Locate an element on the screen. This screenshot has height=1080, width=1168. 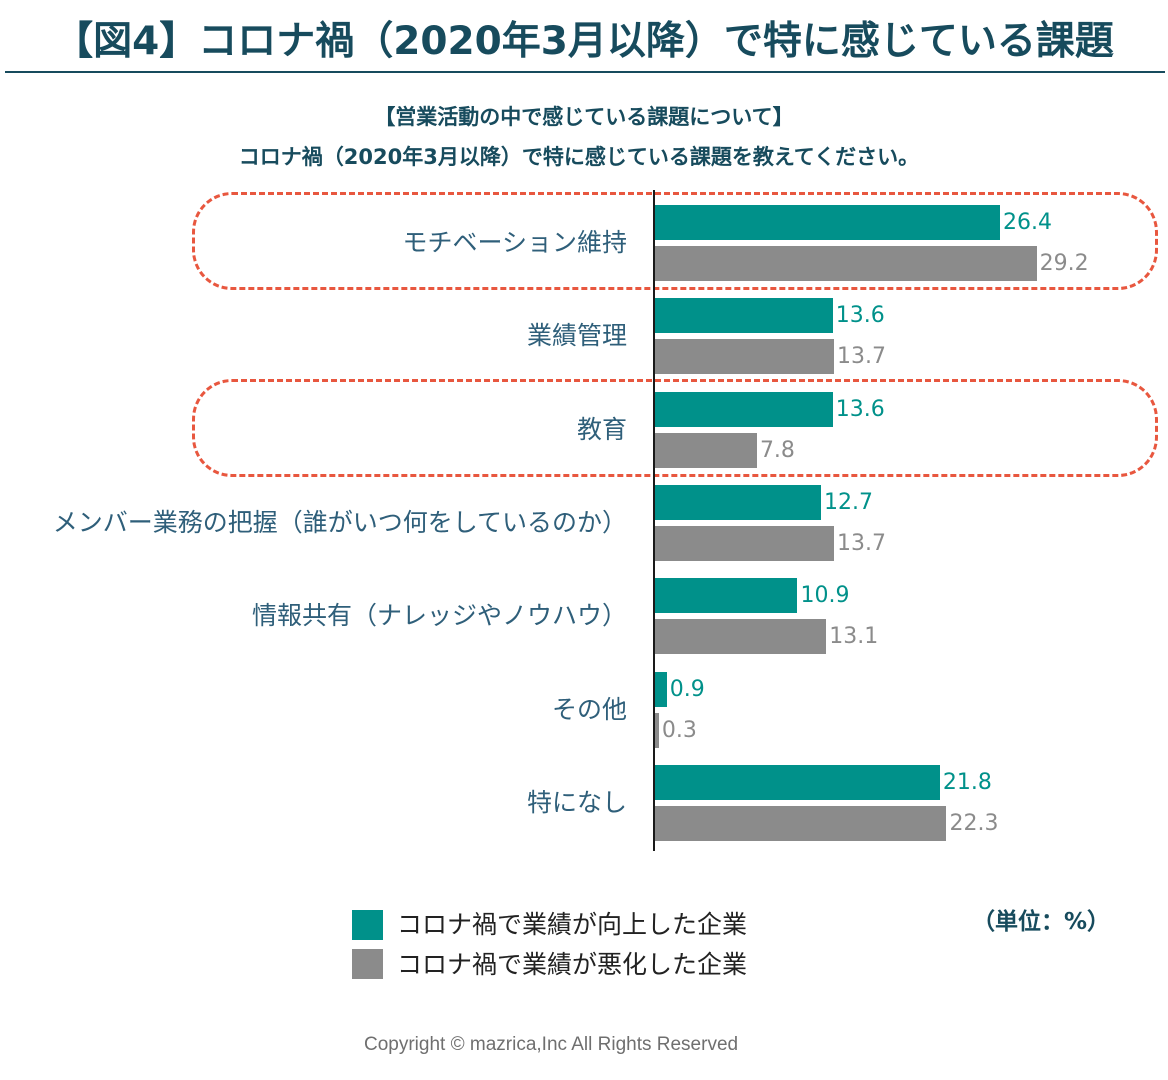
category-label: 情報共有（ナレッジやノウハウ） is located at coordinates (439, 616).